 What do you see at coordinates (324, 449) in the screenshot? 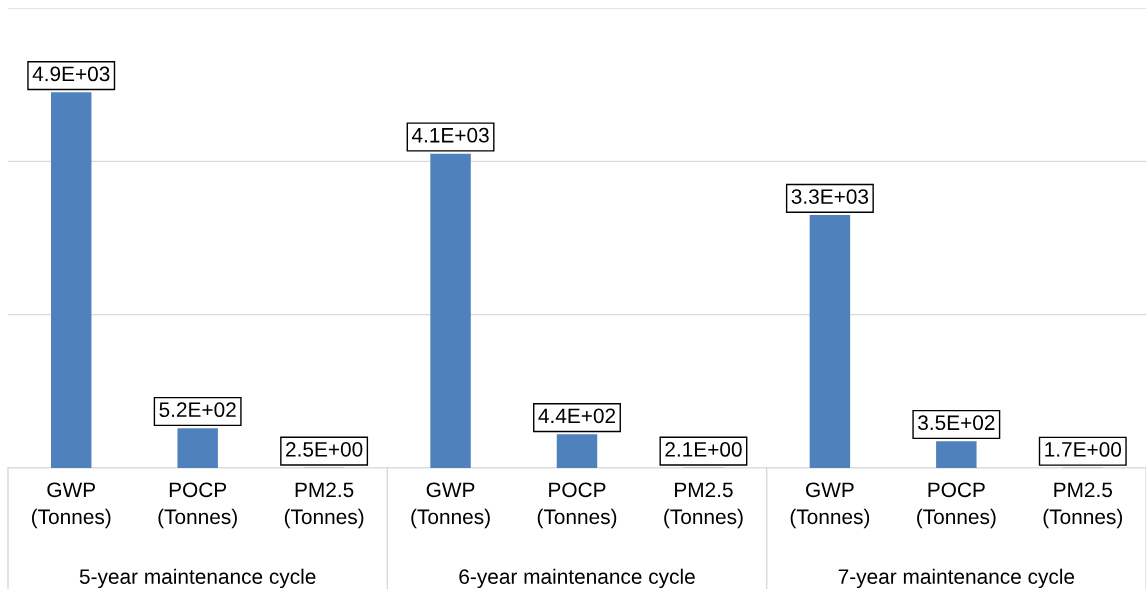
I see `data-label: 2.5E+00` at bounding box center [324, 449].